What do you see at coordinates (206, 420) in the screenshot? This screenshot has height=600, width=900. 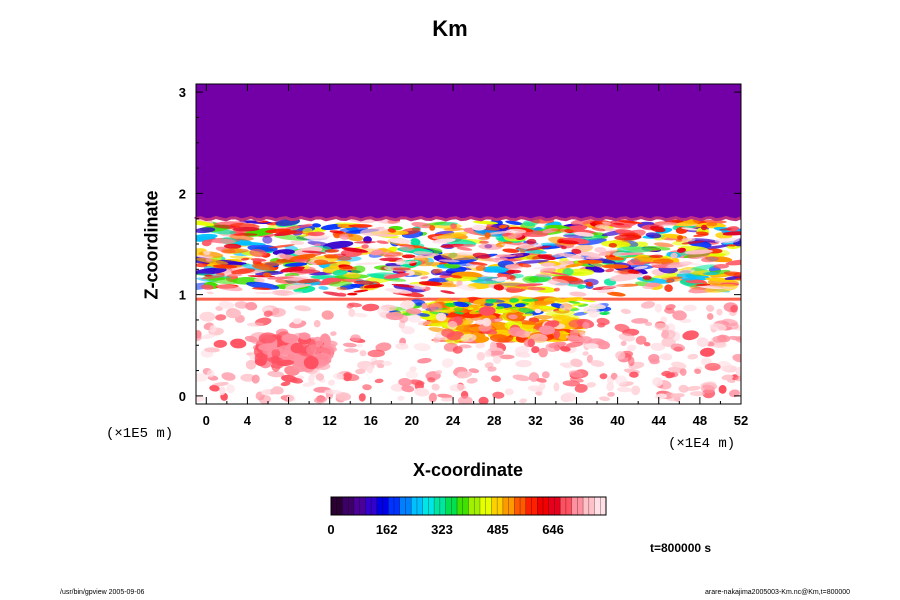 I see `x-tick-label: 0` at bounding box center [206, 420].